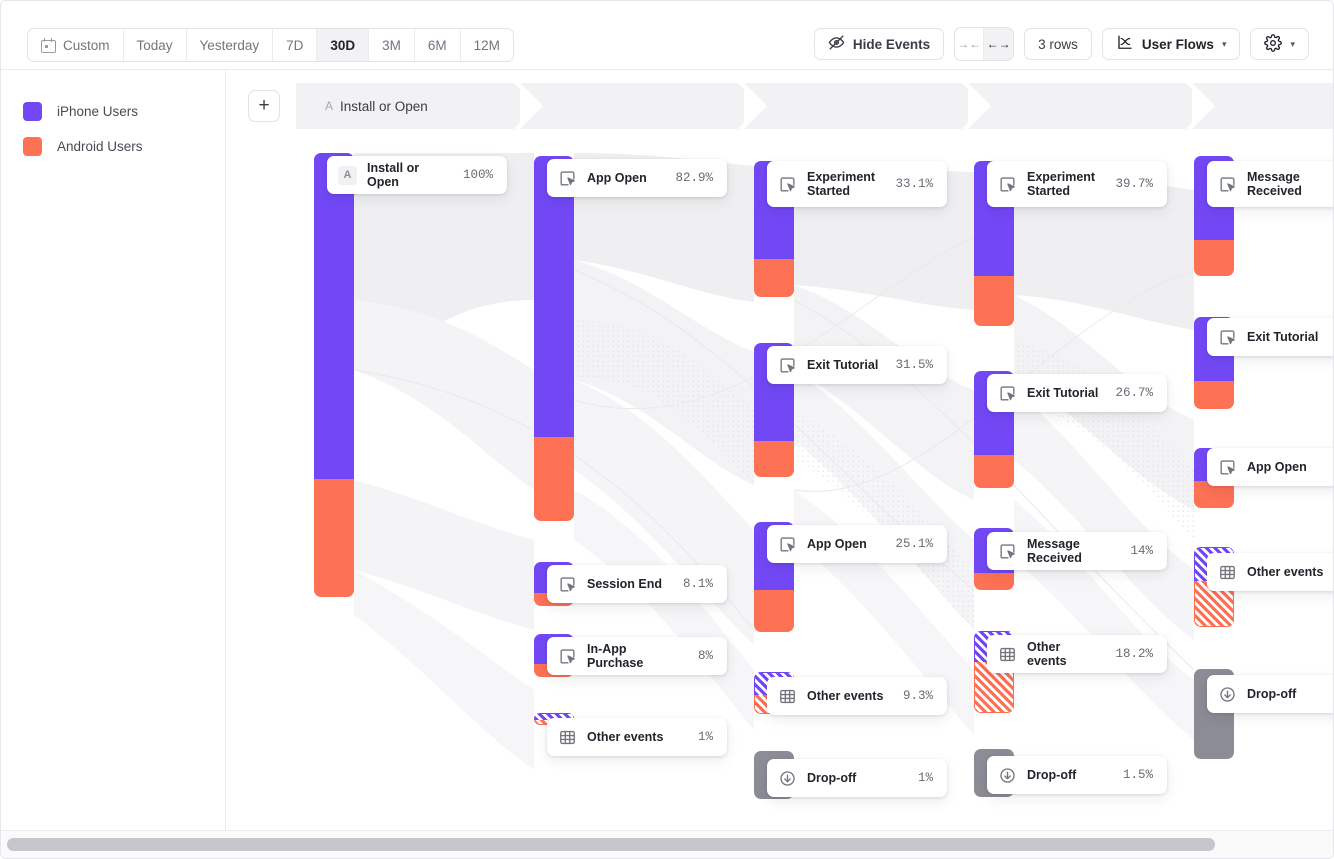 The height and width of the screenshot is (859, 1334). I want to click on date-range-label: 12M, so click(486, 45).